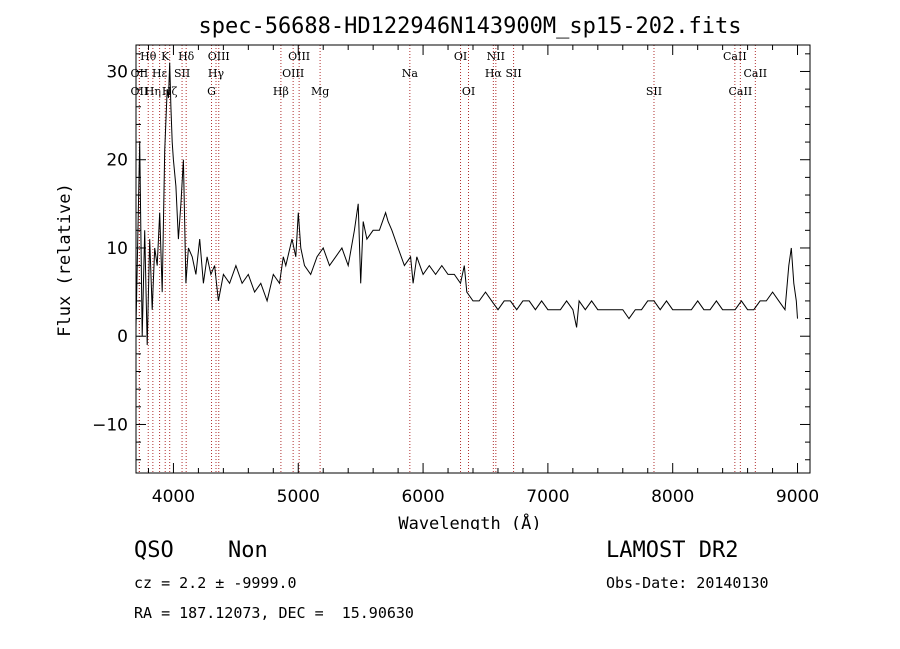 This screenshot has width=900, height=649. What do you see at coordinates (211, 91) in the screenshot?
I see `line-label: G` at bounding box center [211, 91].